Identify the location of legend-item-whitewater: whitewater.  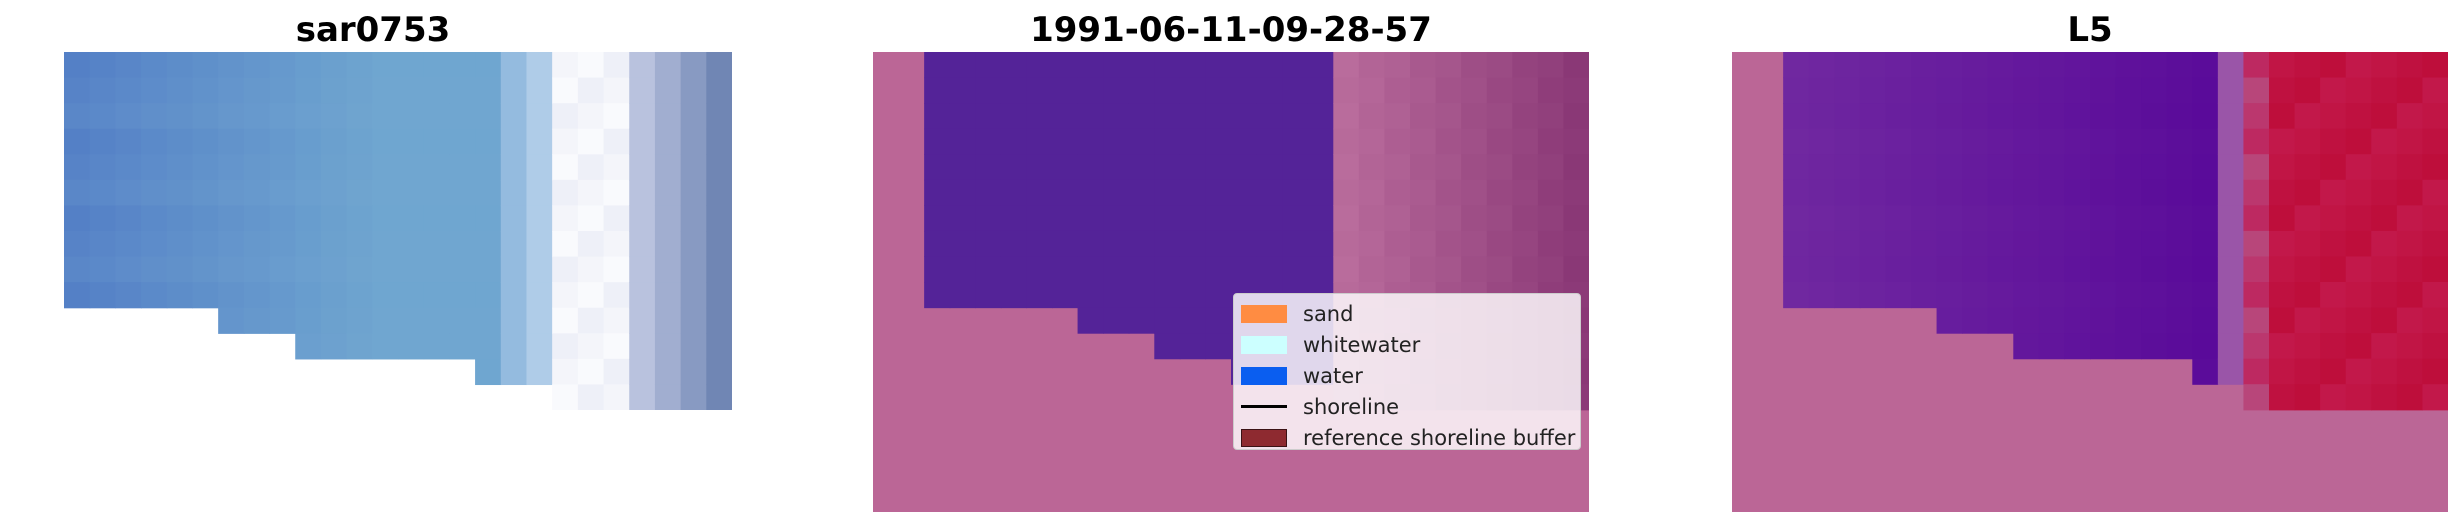
(1407, 344).